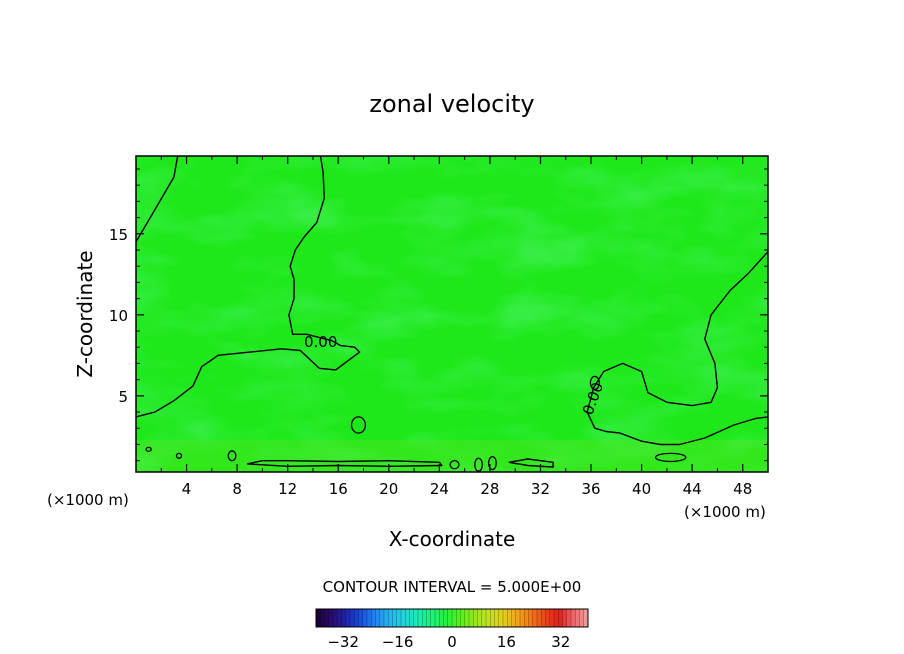 This screenshot has width=904, height=654. What do you see at coordinates (506, 642) in the screenshot?
I see `colorbar-tick-label: 16` at bounding box center [506, 642].